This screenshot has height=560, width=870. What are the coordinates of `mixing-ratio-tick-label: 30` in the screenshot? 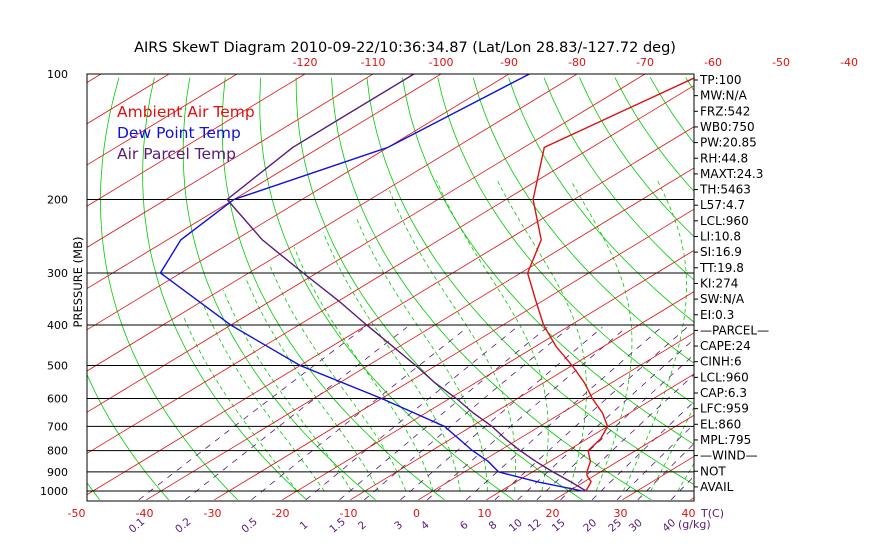 It's located at (636, 526).